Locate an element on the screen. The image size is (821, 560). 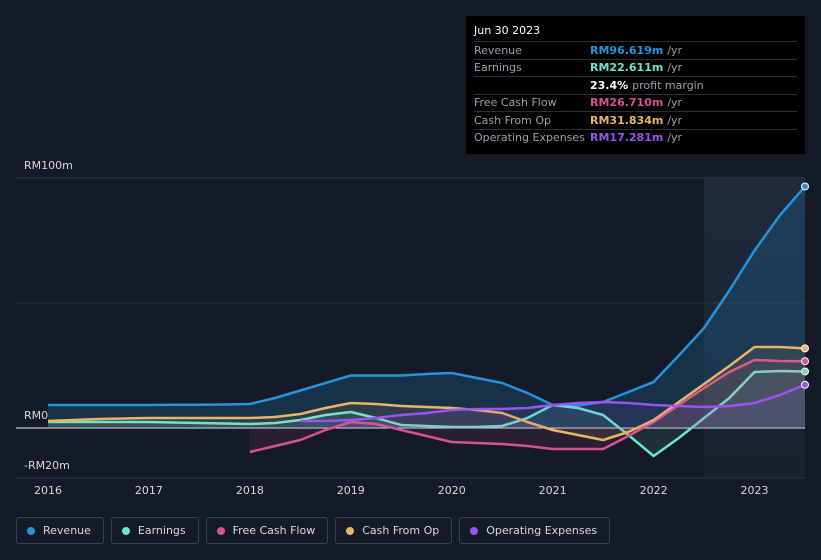
legend-item: Operating Expenses is located at coordinates (535, 530).